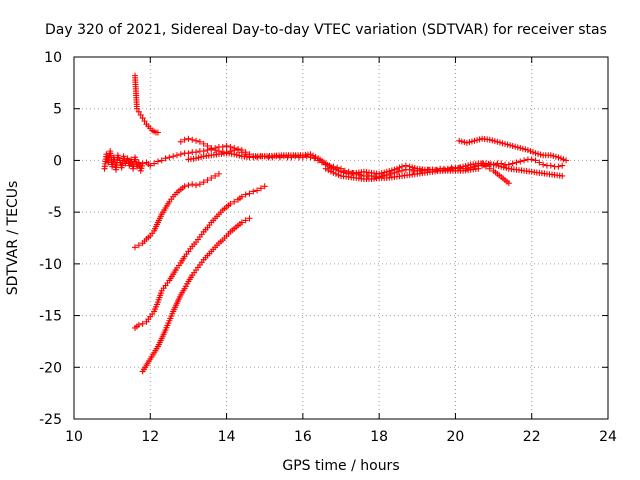 The width and height of the screenshot is (640, 480). What do you see at coordinates (50, 265) in the screenshot?
I see `y-tick-label: -10` at bounding box center [50, 265].